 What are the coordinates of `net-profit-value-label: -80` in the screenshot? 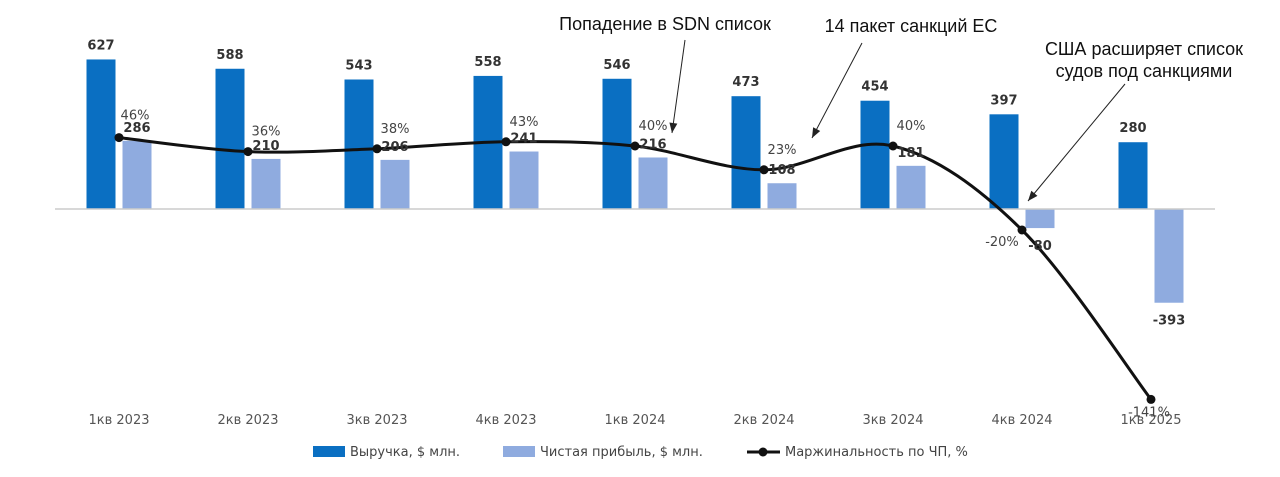 It's located at (1040, 246).